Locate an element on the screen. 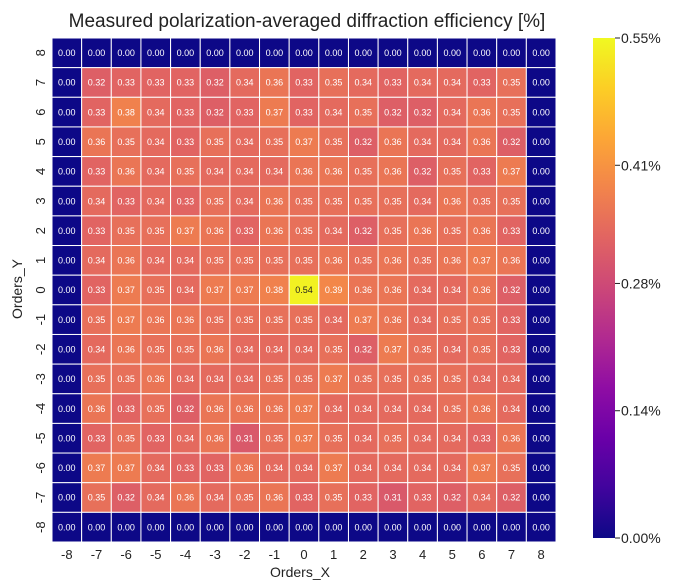 The width and height of the screenshot is (673, 581). x-tick-label: 7 is located at coordinates (511, 554).